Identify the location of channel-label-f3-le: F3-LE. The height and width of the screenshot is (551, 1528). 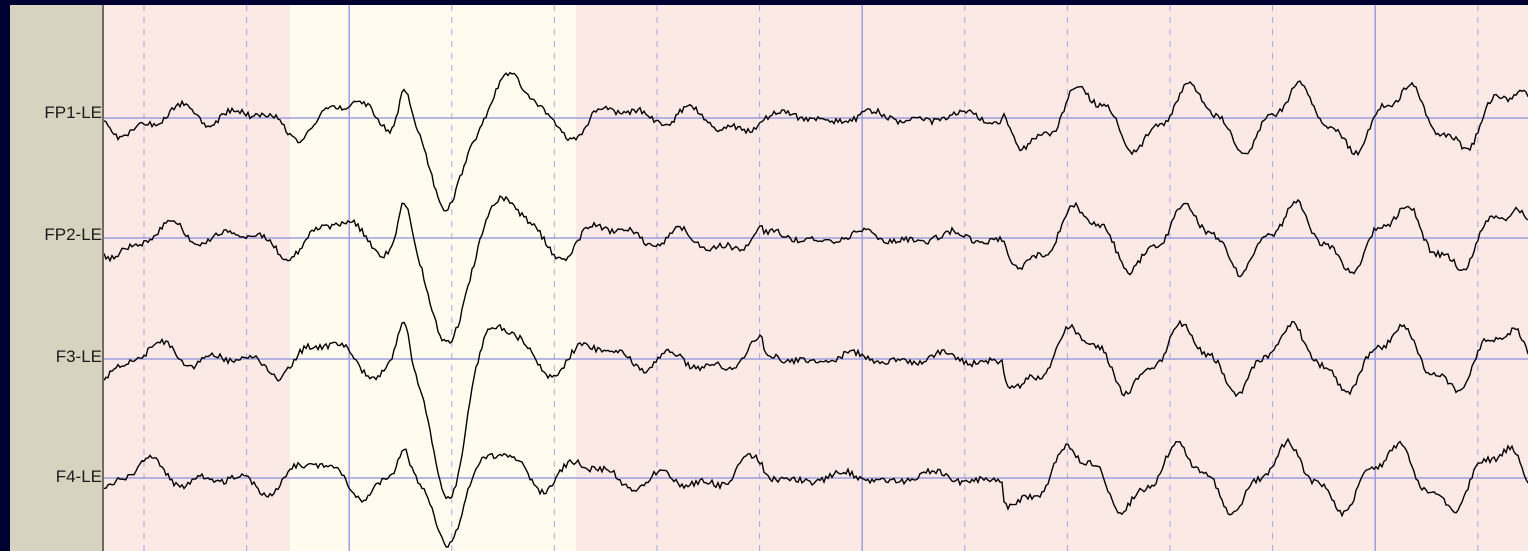
(78, 356).